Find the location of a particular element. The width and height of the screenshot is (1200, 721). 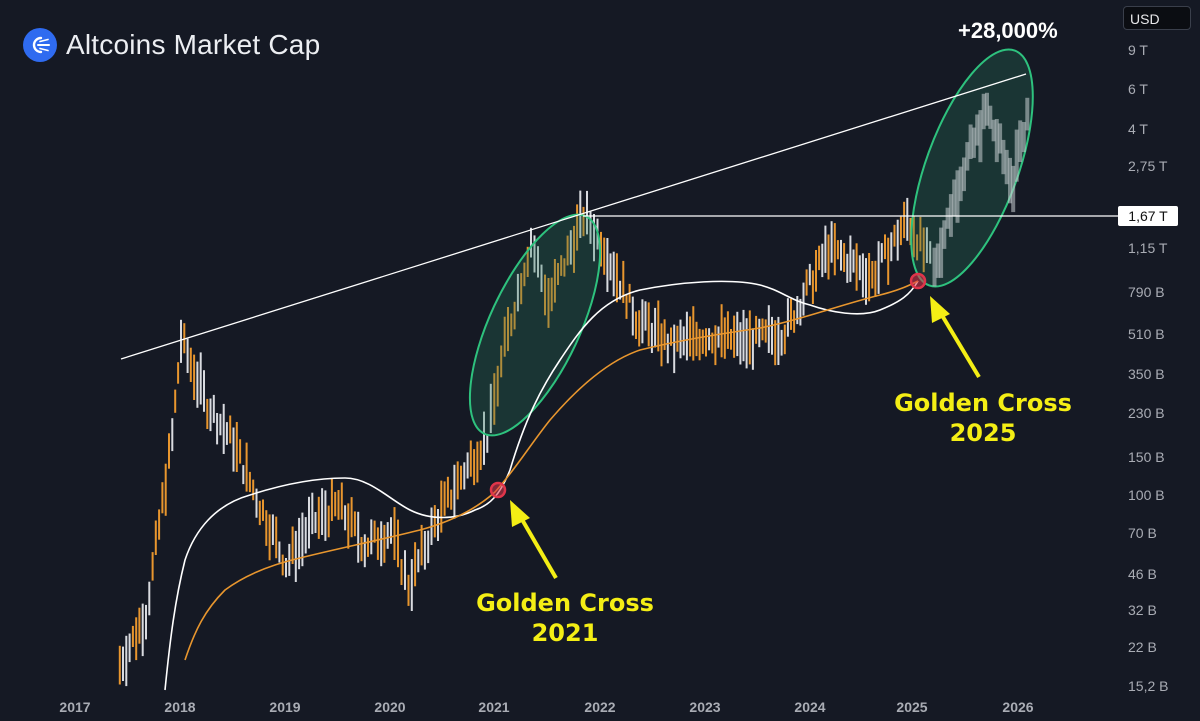

golden-cross-2025-marker is located at coordinates (918, 281).